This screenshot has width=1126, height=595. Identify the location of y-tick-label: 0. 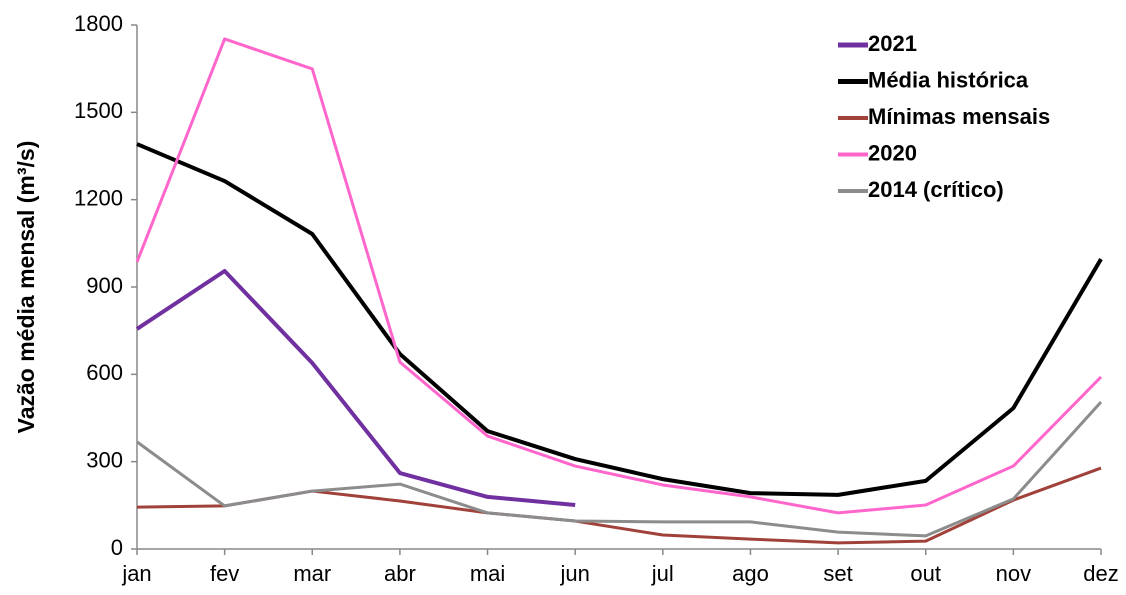
(117, 547).